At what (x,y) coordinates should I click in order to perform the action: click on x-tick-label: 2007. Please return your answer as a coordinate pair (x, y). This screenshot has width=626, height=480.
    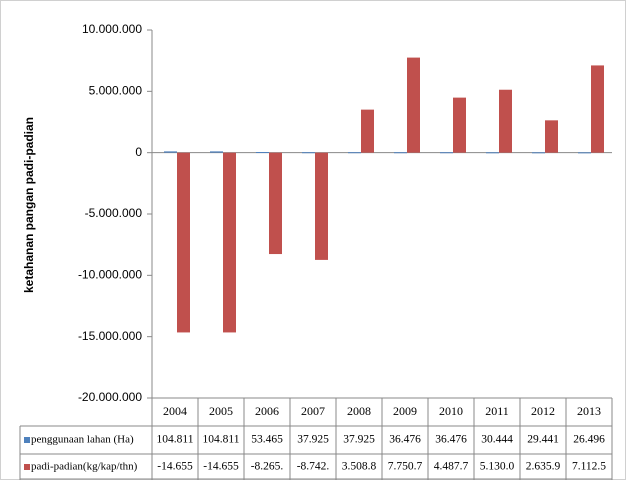
    Looking at the image, I should click on (313, 411).